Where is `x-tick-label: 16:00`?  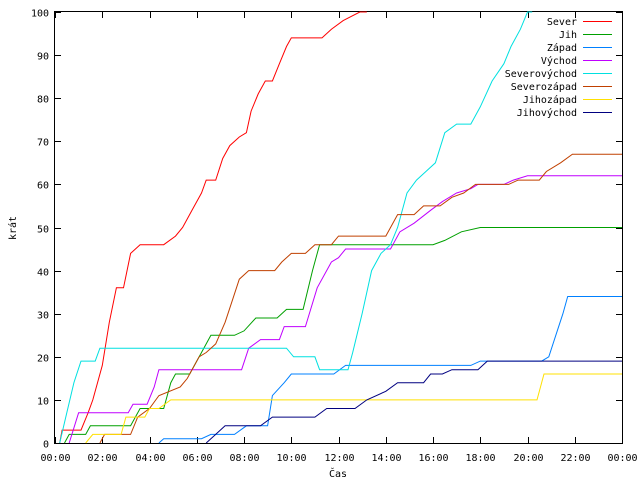
x-tick-label: 16:00 is located at coordinates (433, 458).